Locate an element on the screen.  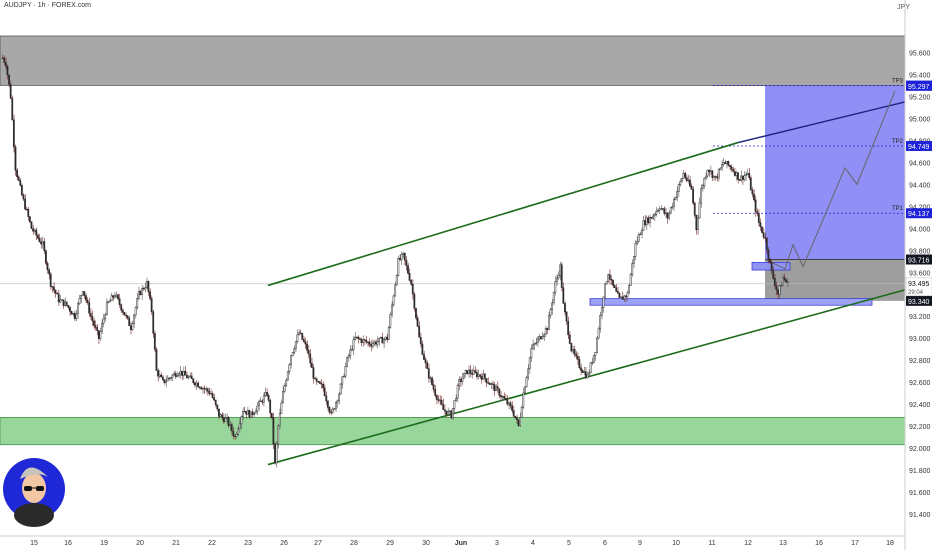
support-box is located at coordinates (731, 302).